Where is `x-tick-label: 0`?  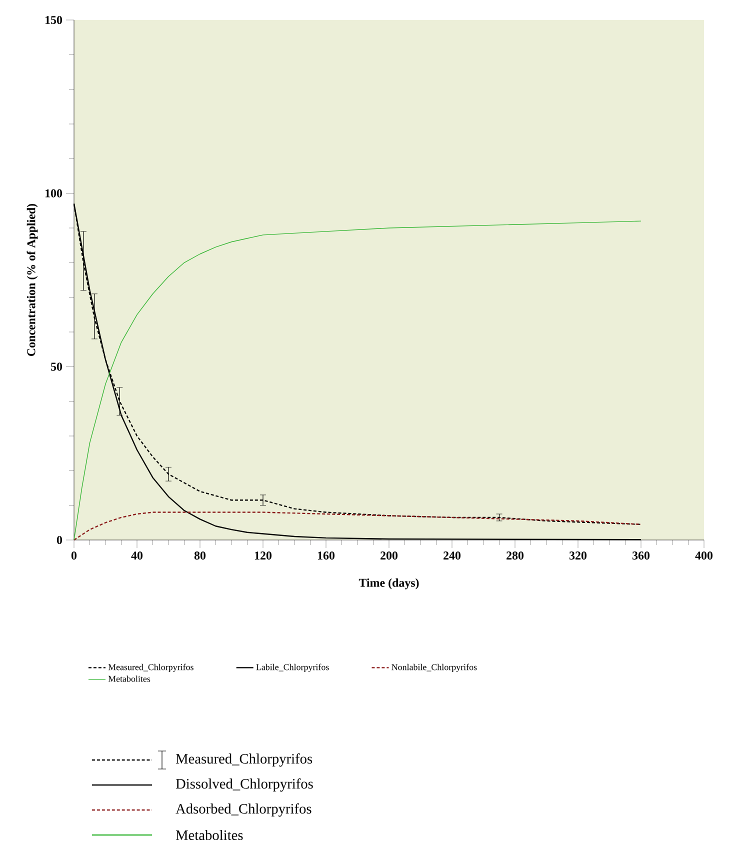
x-tick-label: 0 is located at coordinates (74, 556).